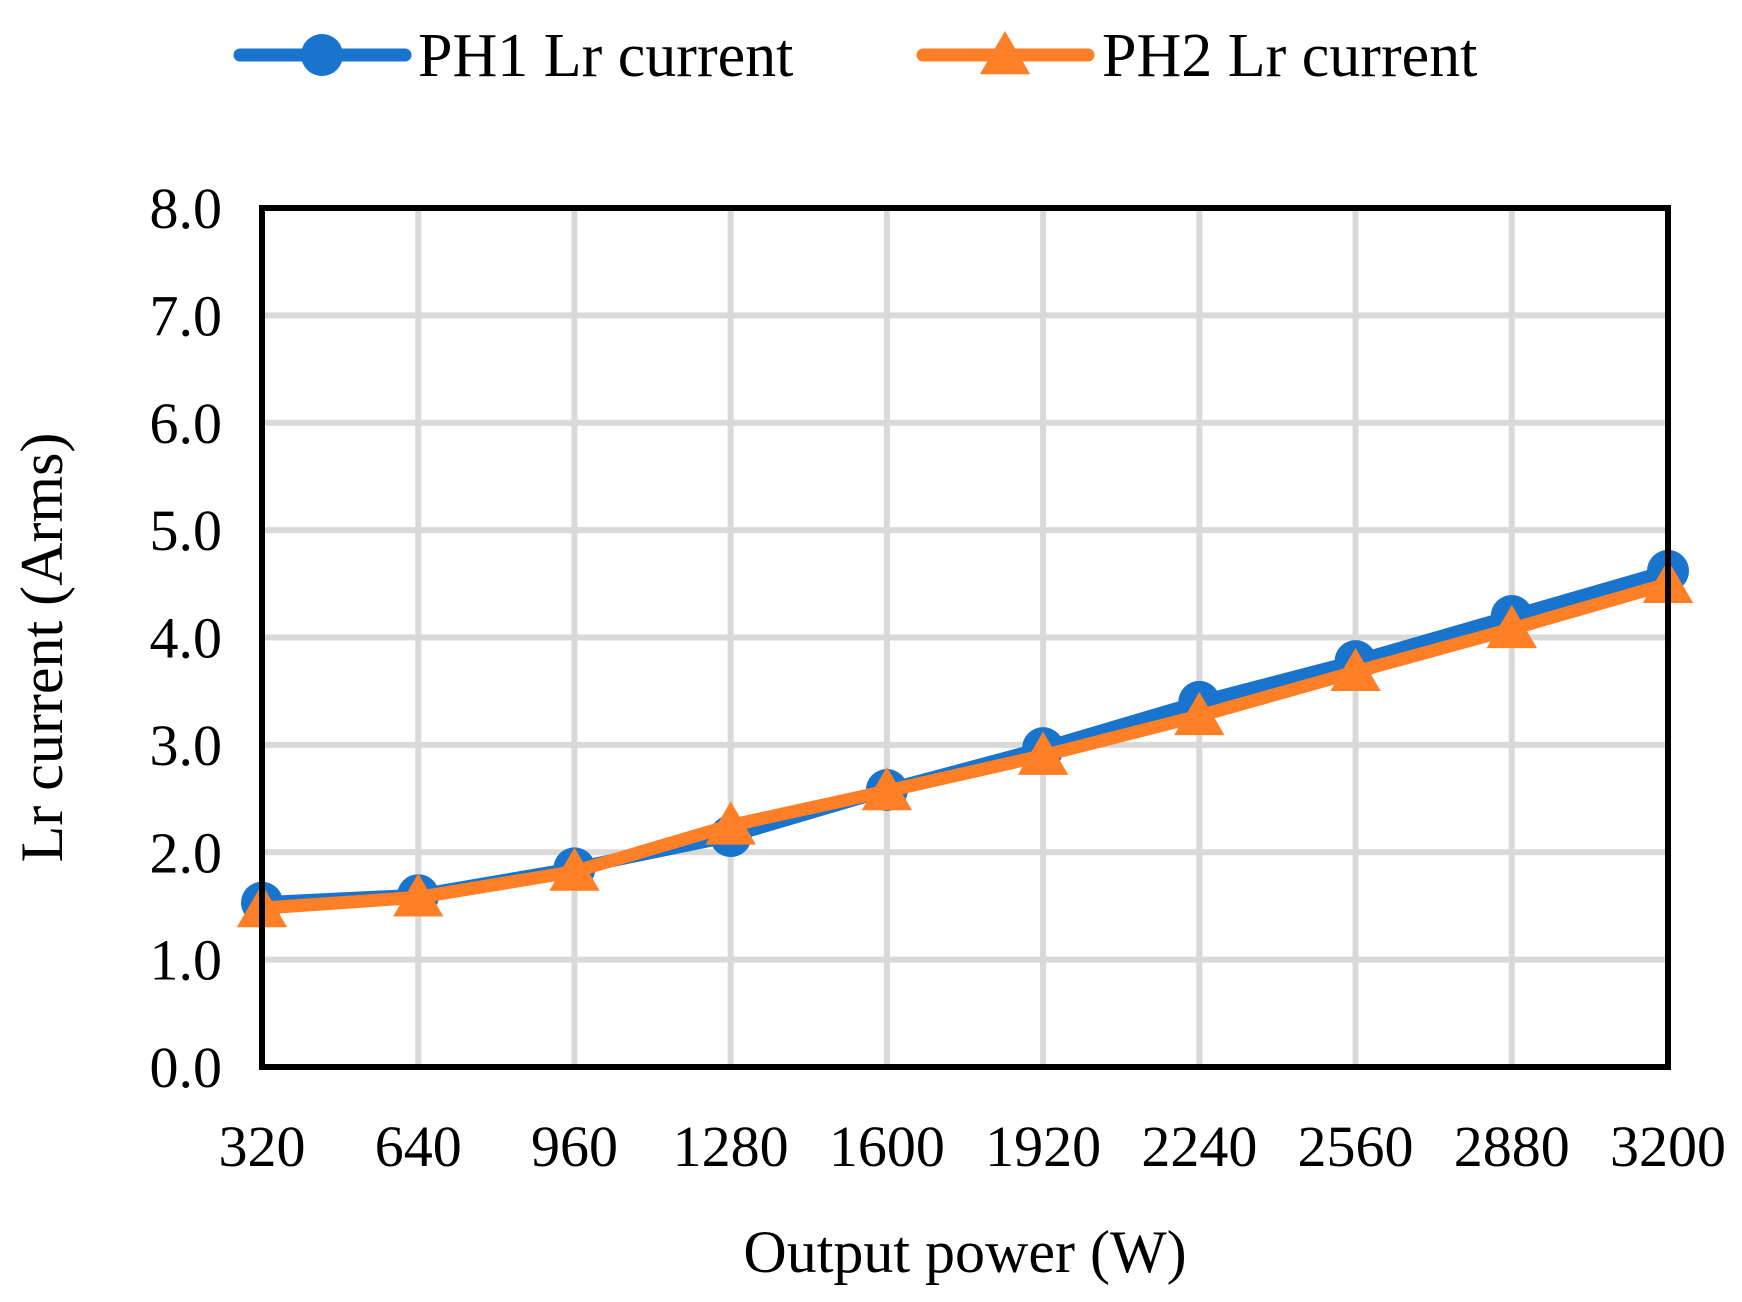 This screenshot has width=1742, height=1302. What do you see at coordinates (731, 1146) in the screenshot?
I see `x-tick-label: 1280` at bounding box center [731, 1146].